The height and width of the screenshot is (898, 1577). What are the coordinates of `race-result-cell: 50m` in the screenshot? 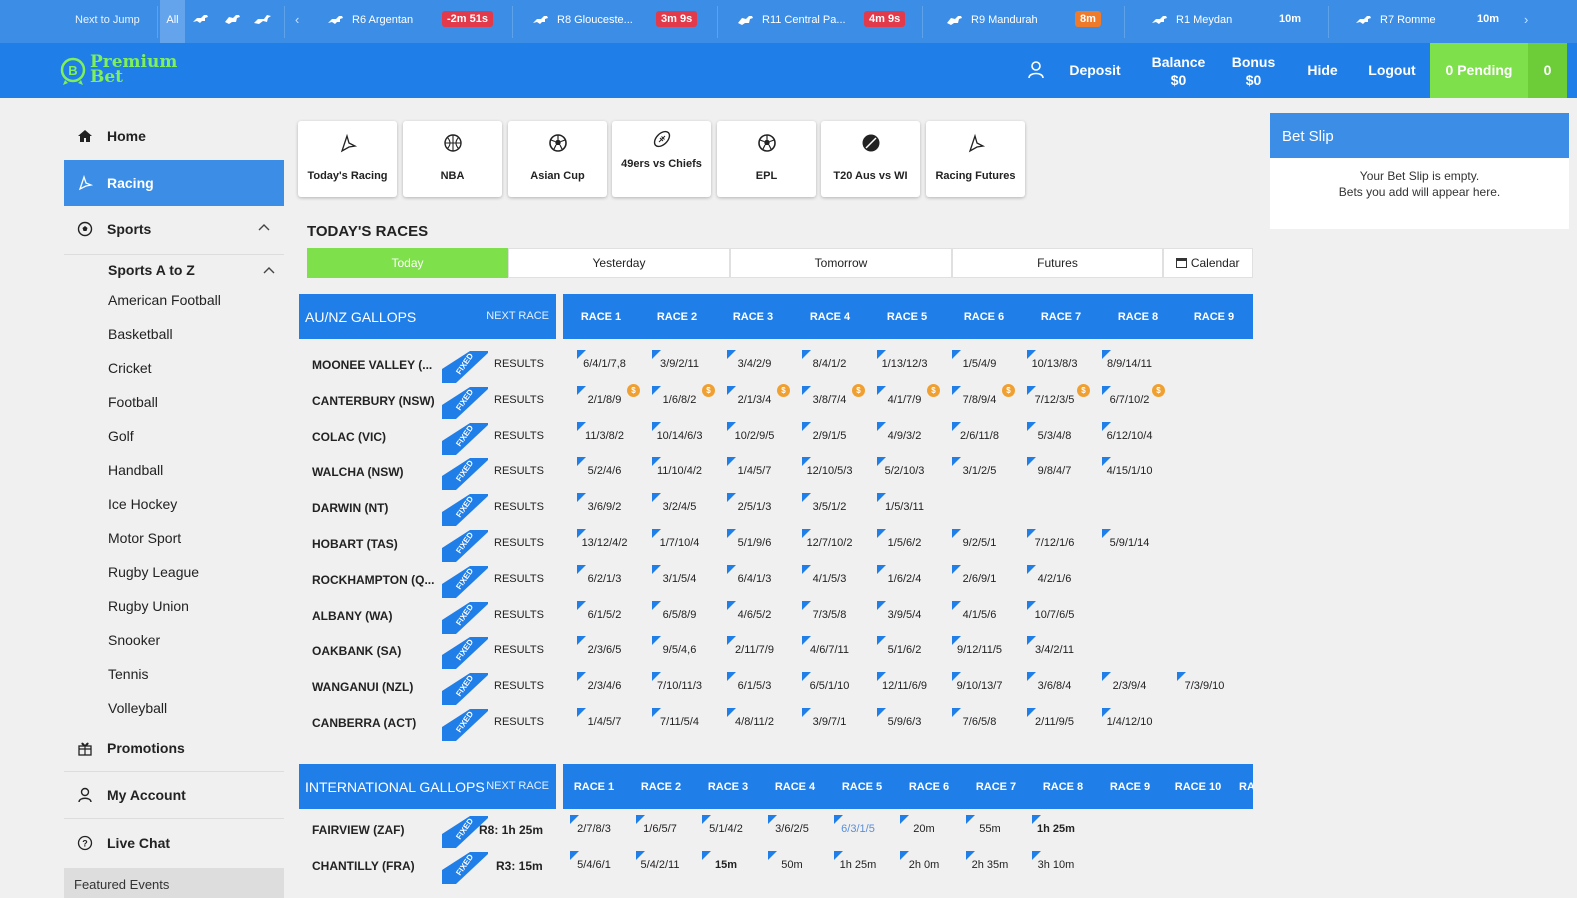 It's located at (792, 866).